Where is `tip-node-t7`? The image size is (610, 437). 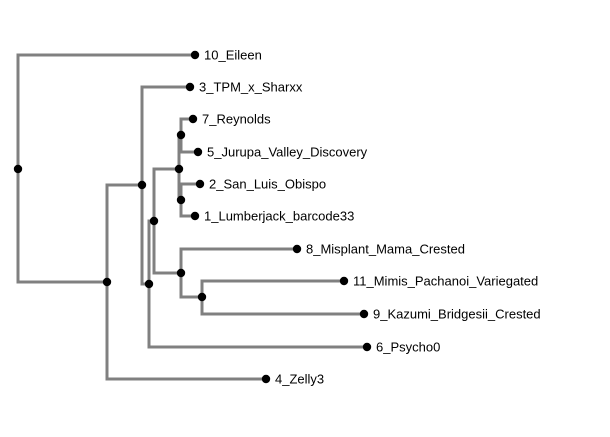 tip-node-t7 is located at coordinates (193, 119).